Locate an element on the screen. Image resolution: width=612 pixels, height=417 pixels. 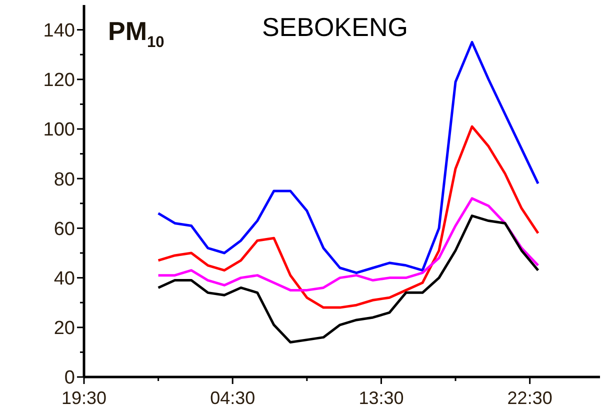
y-tick-label: 0 is located at coordinates (69, 378).